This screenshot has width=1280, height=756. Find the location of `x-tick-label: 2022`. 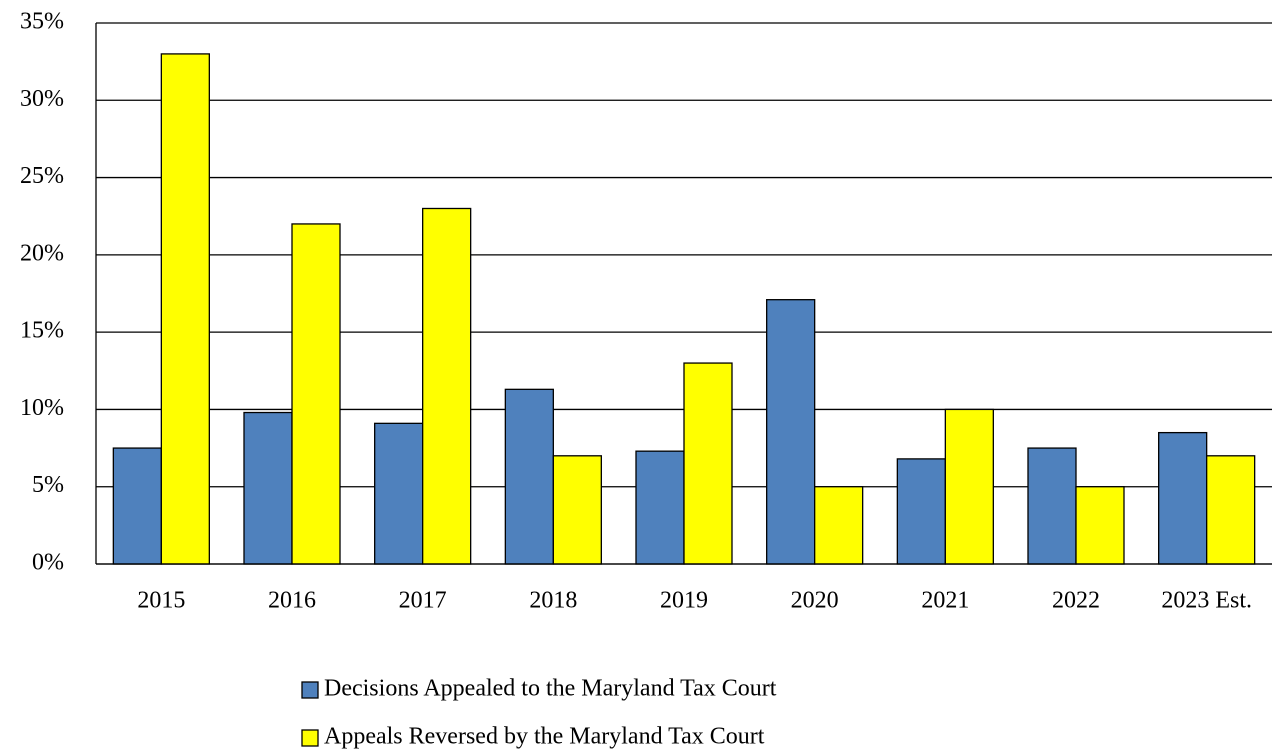

x-tick-label: 2022 is located at coordinates (1076, 601).